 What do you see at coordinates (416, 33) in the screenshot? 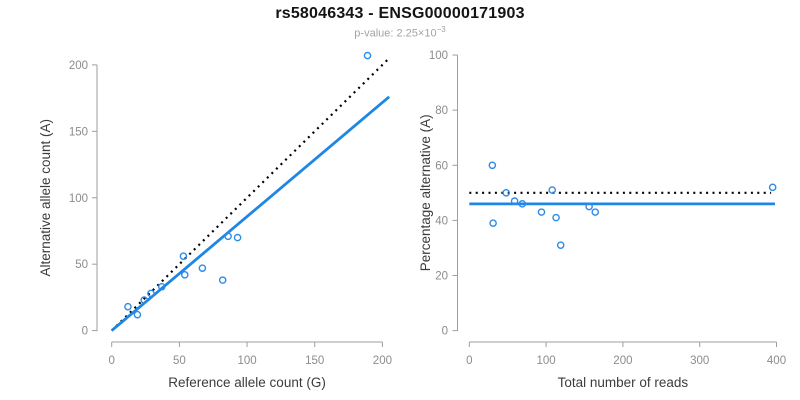
I see `pvalue-value: 2.25×10` at bounding box center [416, 33].